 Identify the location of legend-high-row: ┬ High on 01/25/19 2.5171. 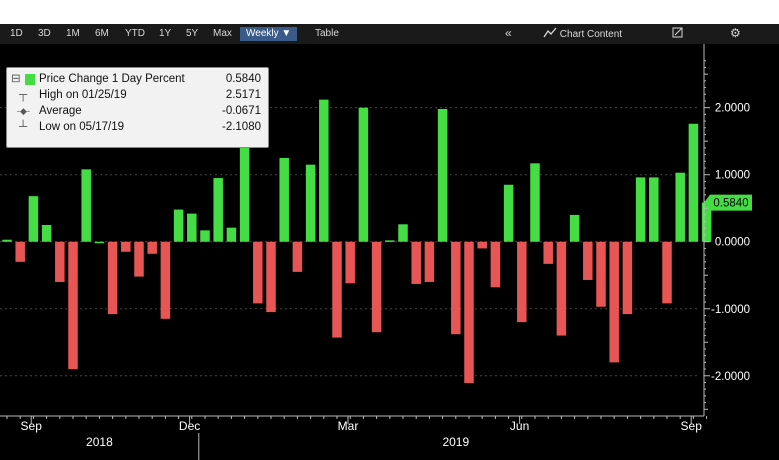
(136, 95).